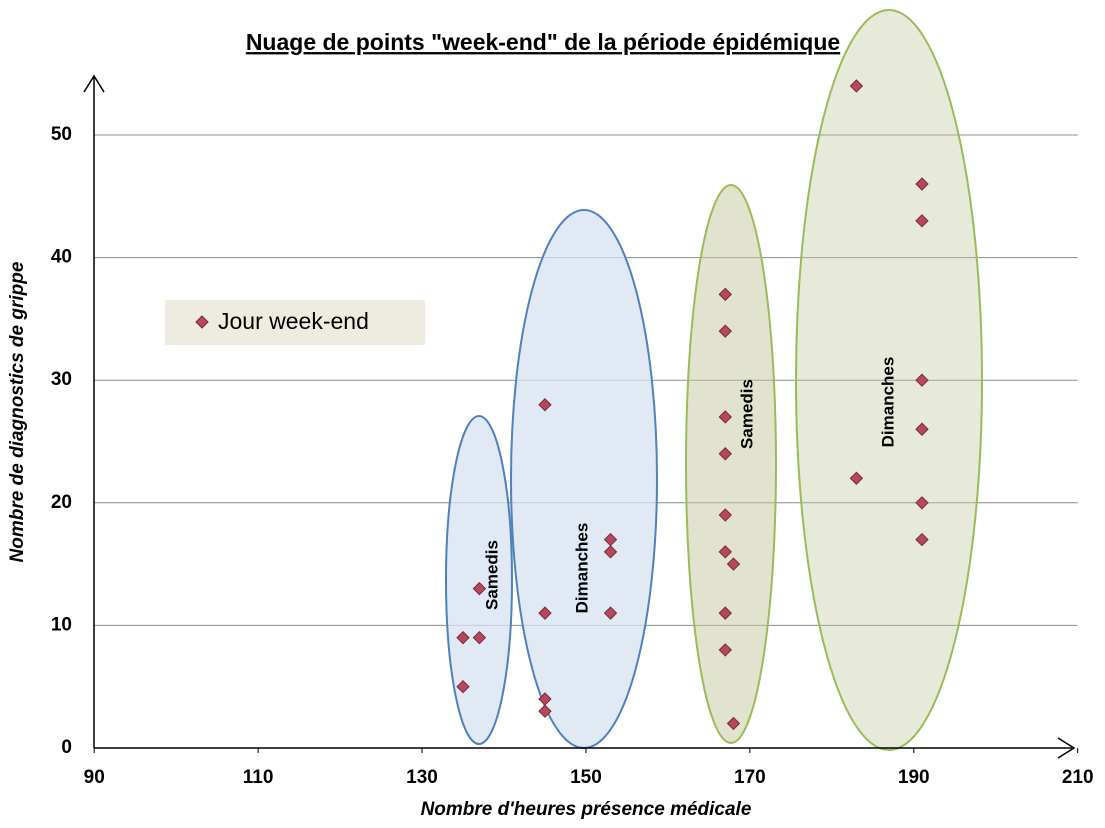  Describe the element at coordinates (61, 624) in the screenshot. I see `y-tick-label: 10` at that location.